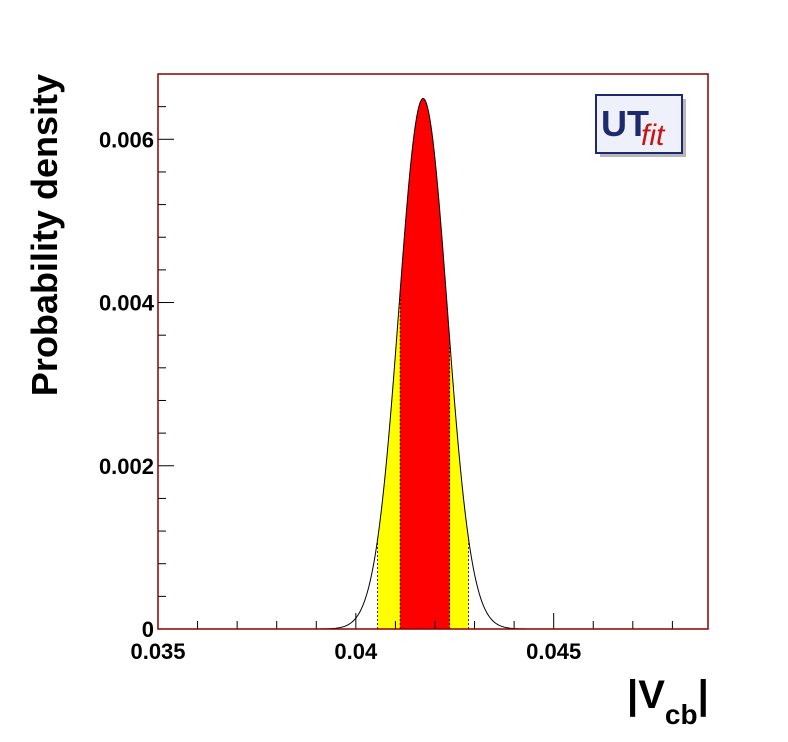  I want to click on interval-fill-68pct, so click(425, 364).